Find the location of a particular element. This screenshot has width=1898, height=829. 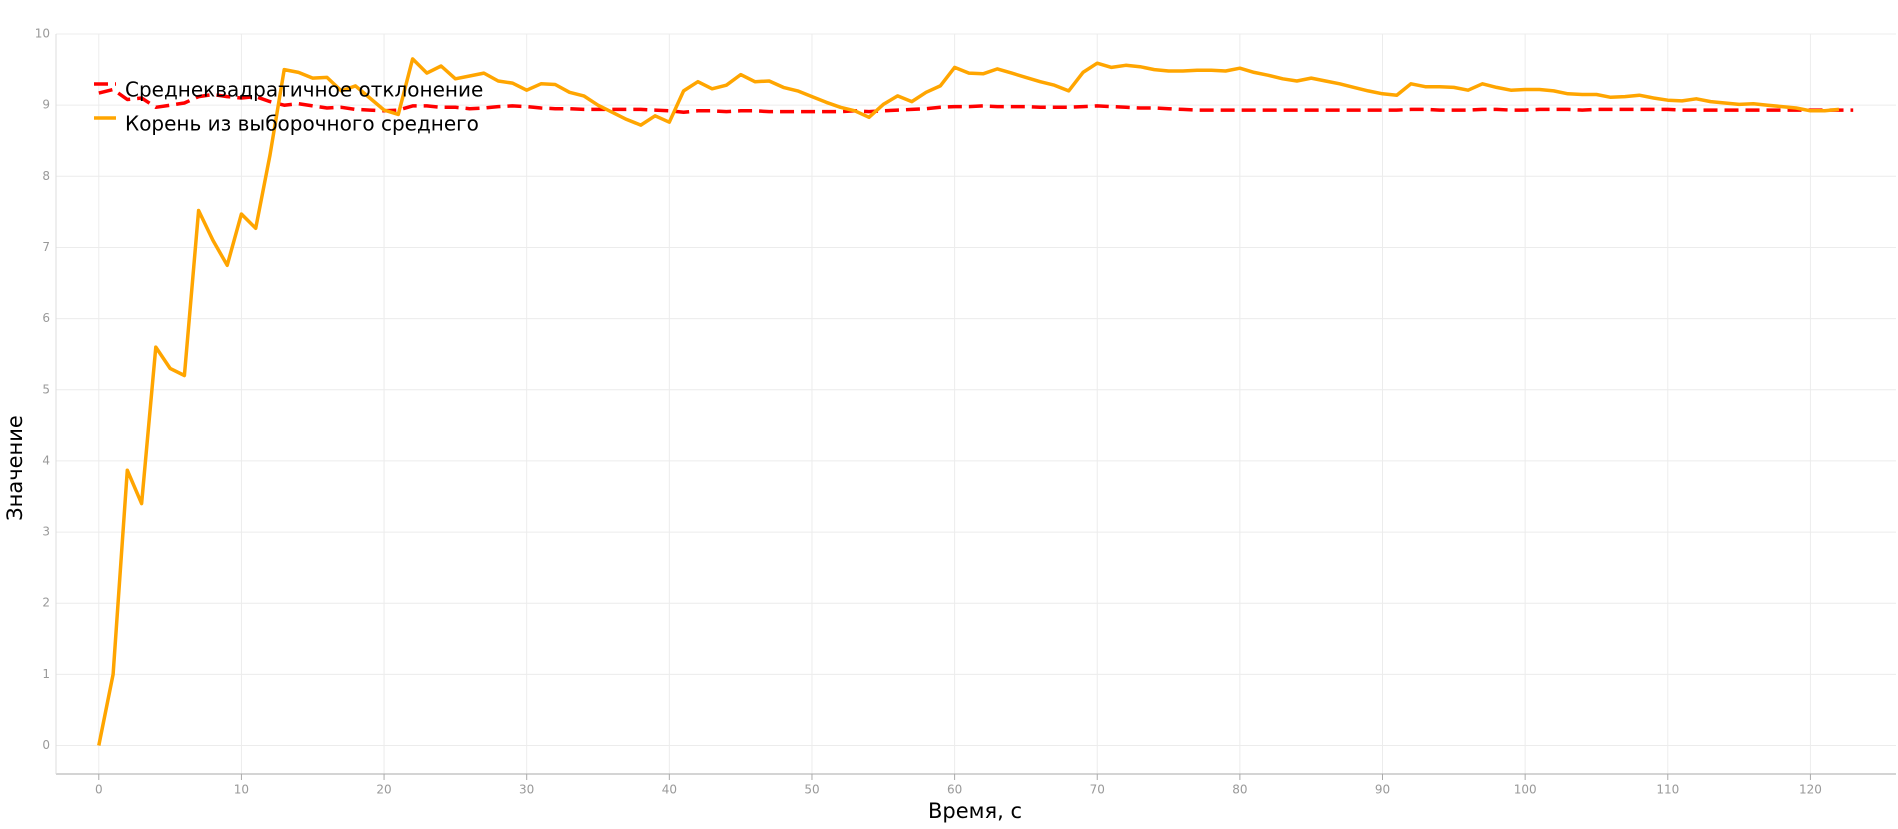

y-tick-label: 2 is located at coordinates (46, 603).